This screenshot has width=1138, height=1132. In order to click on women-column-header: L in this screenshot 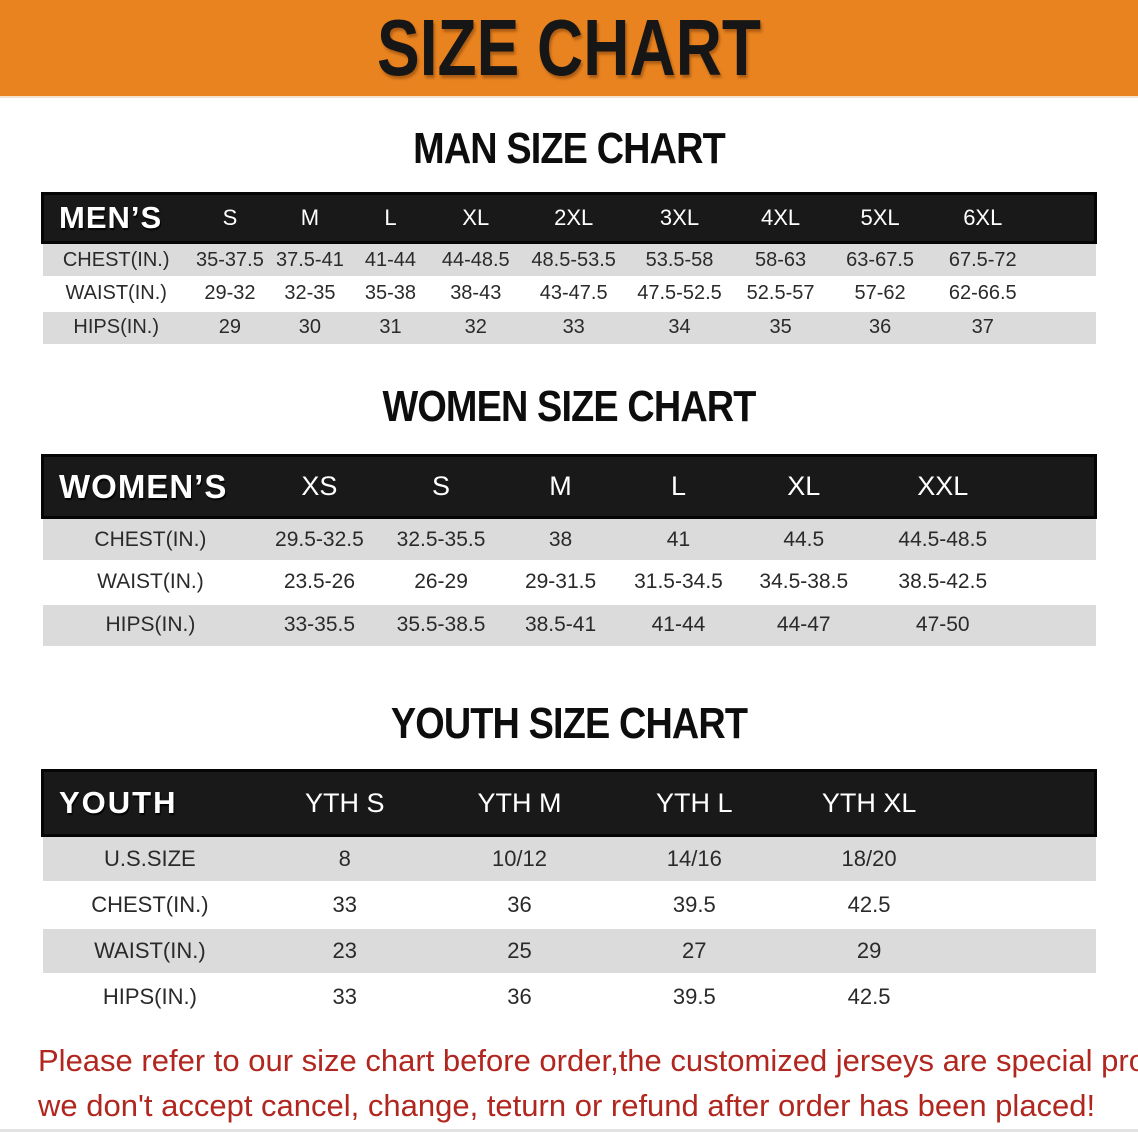, I will do `click(678, 487)`.